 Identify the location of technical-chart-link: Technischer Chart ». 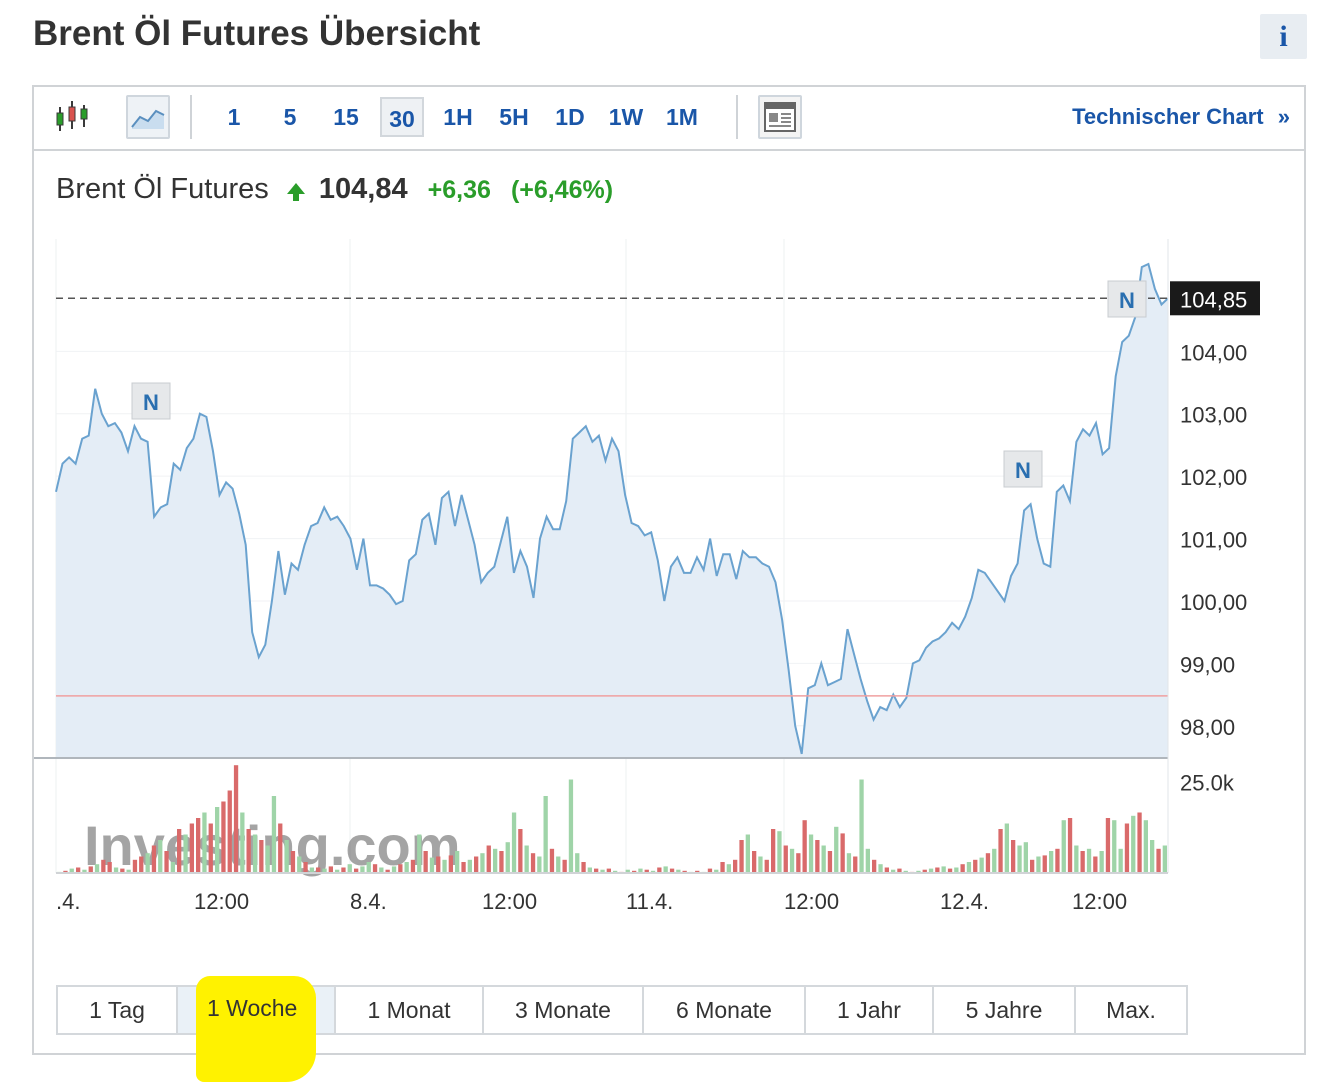
(1181, 117).